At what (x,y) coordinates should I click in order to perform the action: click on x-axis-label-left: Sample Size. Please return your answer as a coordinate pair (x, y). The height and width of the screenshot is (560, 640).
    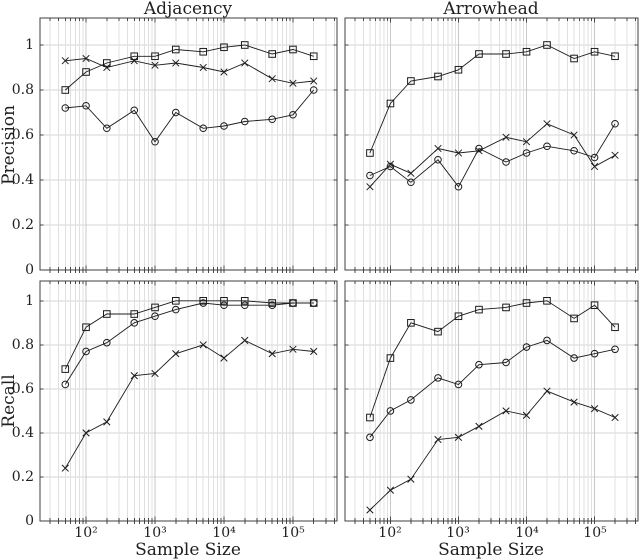
    Looking at the image, I should click on (188, 550).